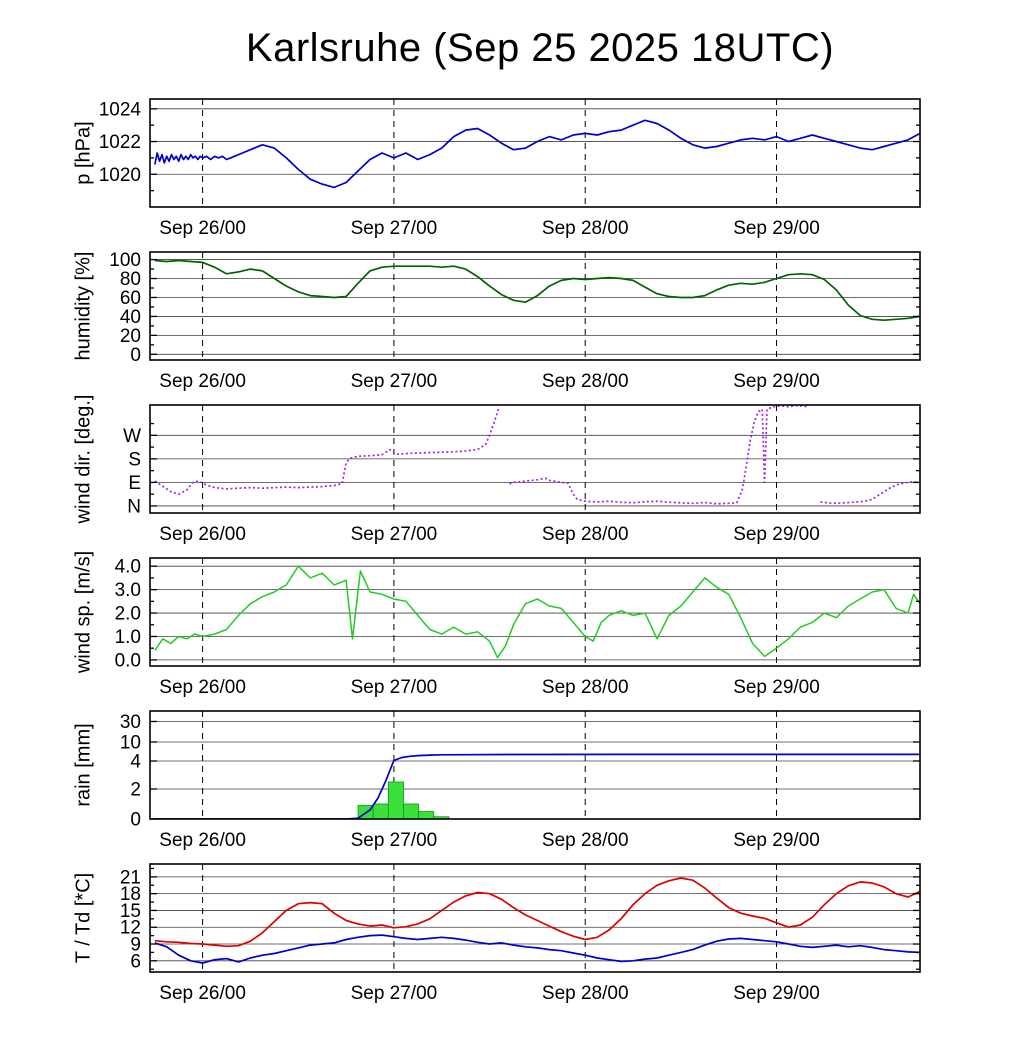 The width and height of the screenshot is (1024, 1050). I want to click on svg-text: 2, so click(135, 789).